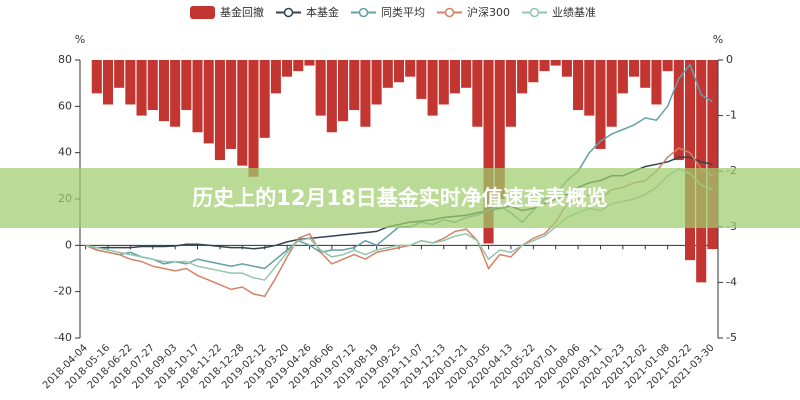  I want to click on legend-item: 同类平均, so click(388, 12).